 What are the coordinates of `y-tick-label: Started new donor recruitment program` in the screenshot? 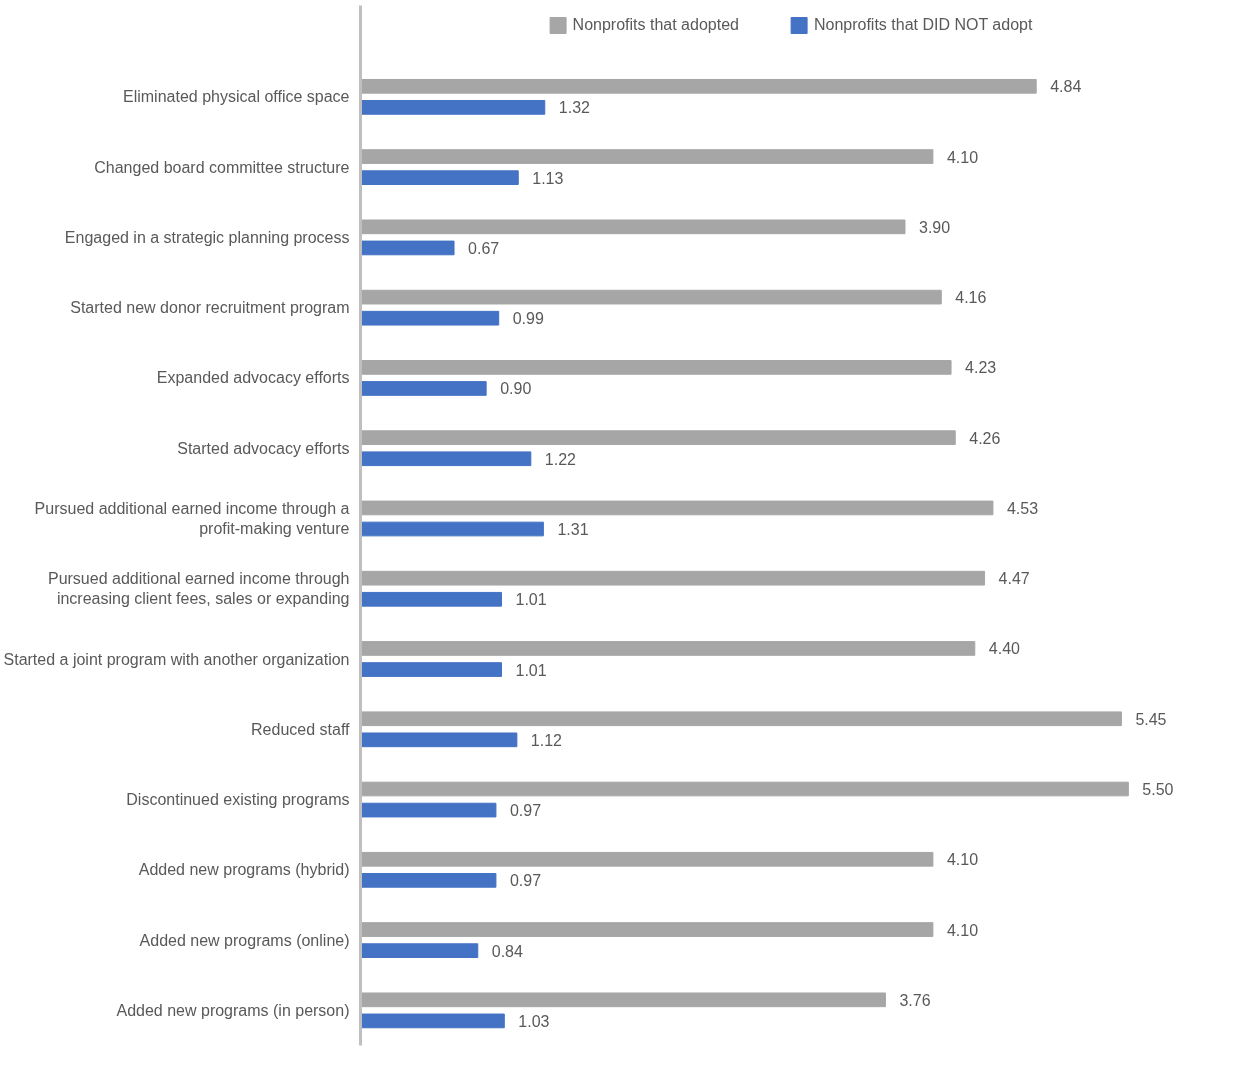 It's located at (210, 308).